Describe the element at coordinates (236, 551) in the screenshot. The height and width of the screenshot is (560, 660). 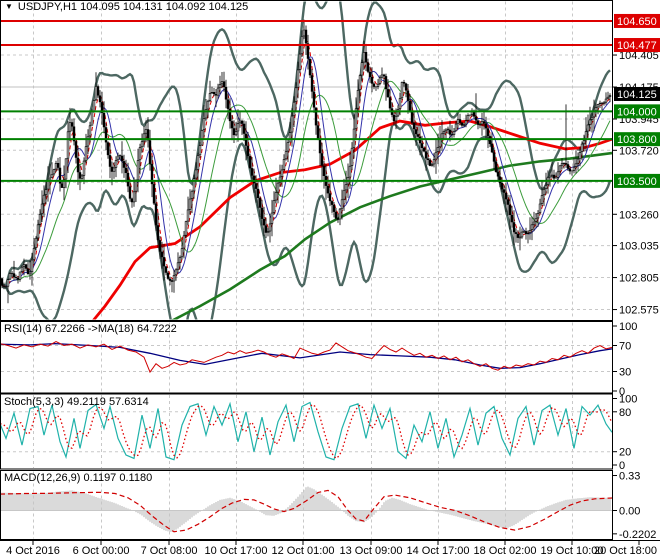
I see `time-axis-label-3: 10 Oct 17:00` at that location.